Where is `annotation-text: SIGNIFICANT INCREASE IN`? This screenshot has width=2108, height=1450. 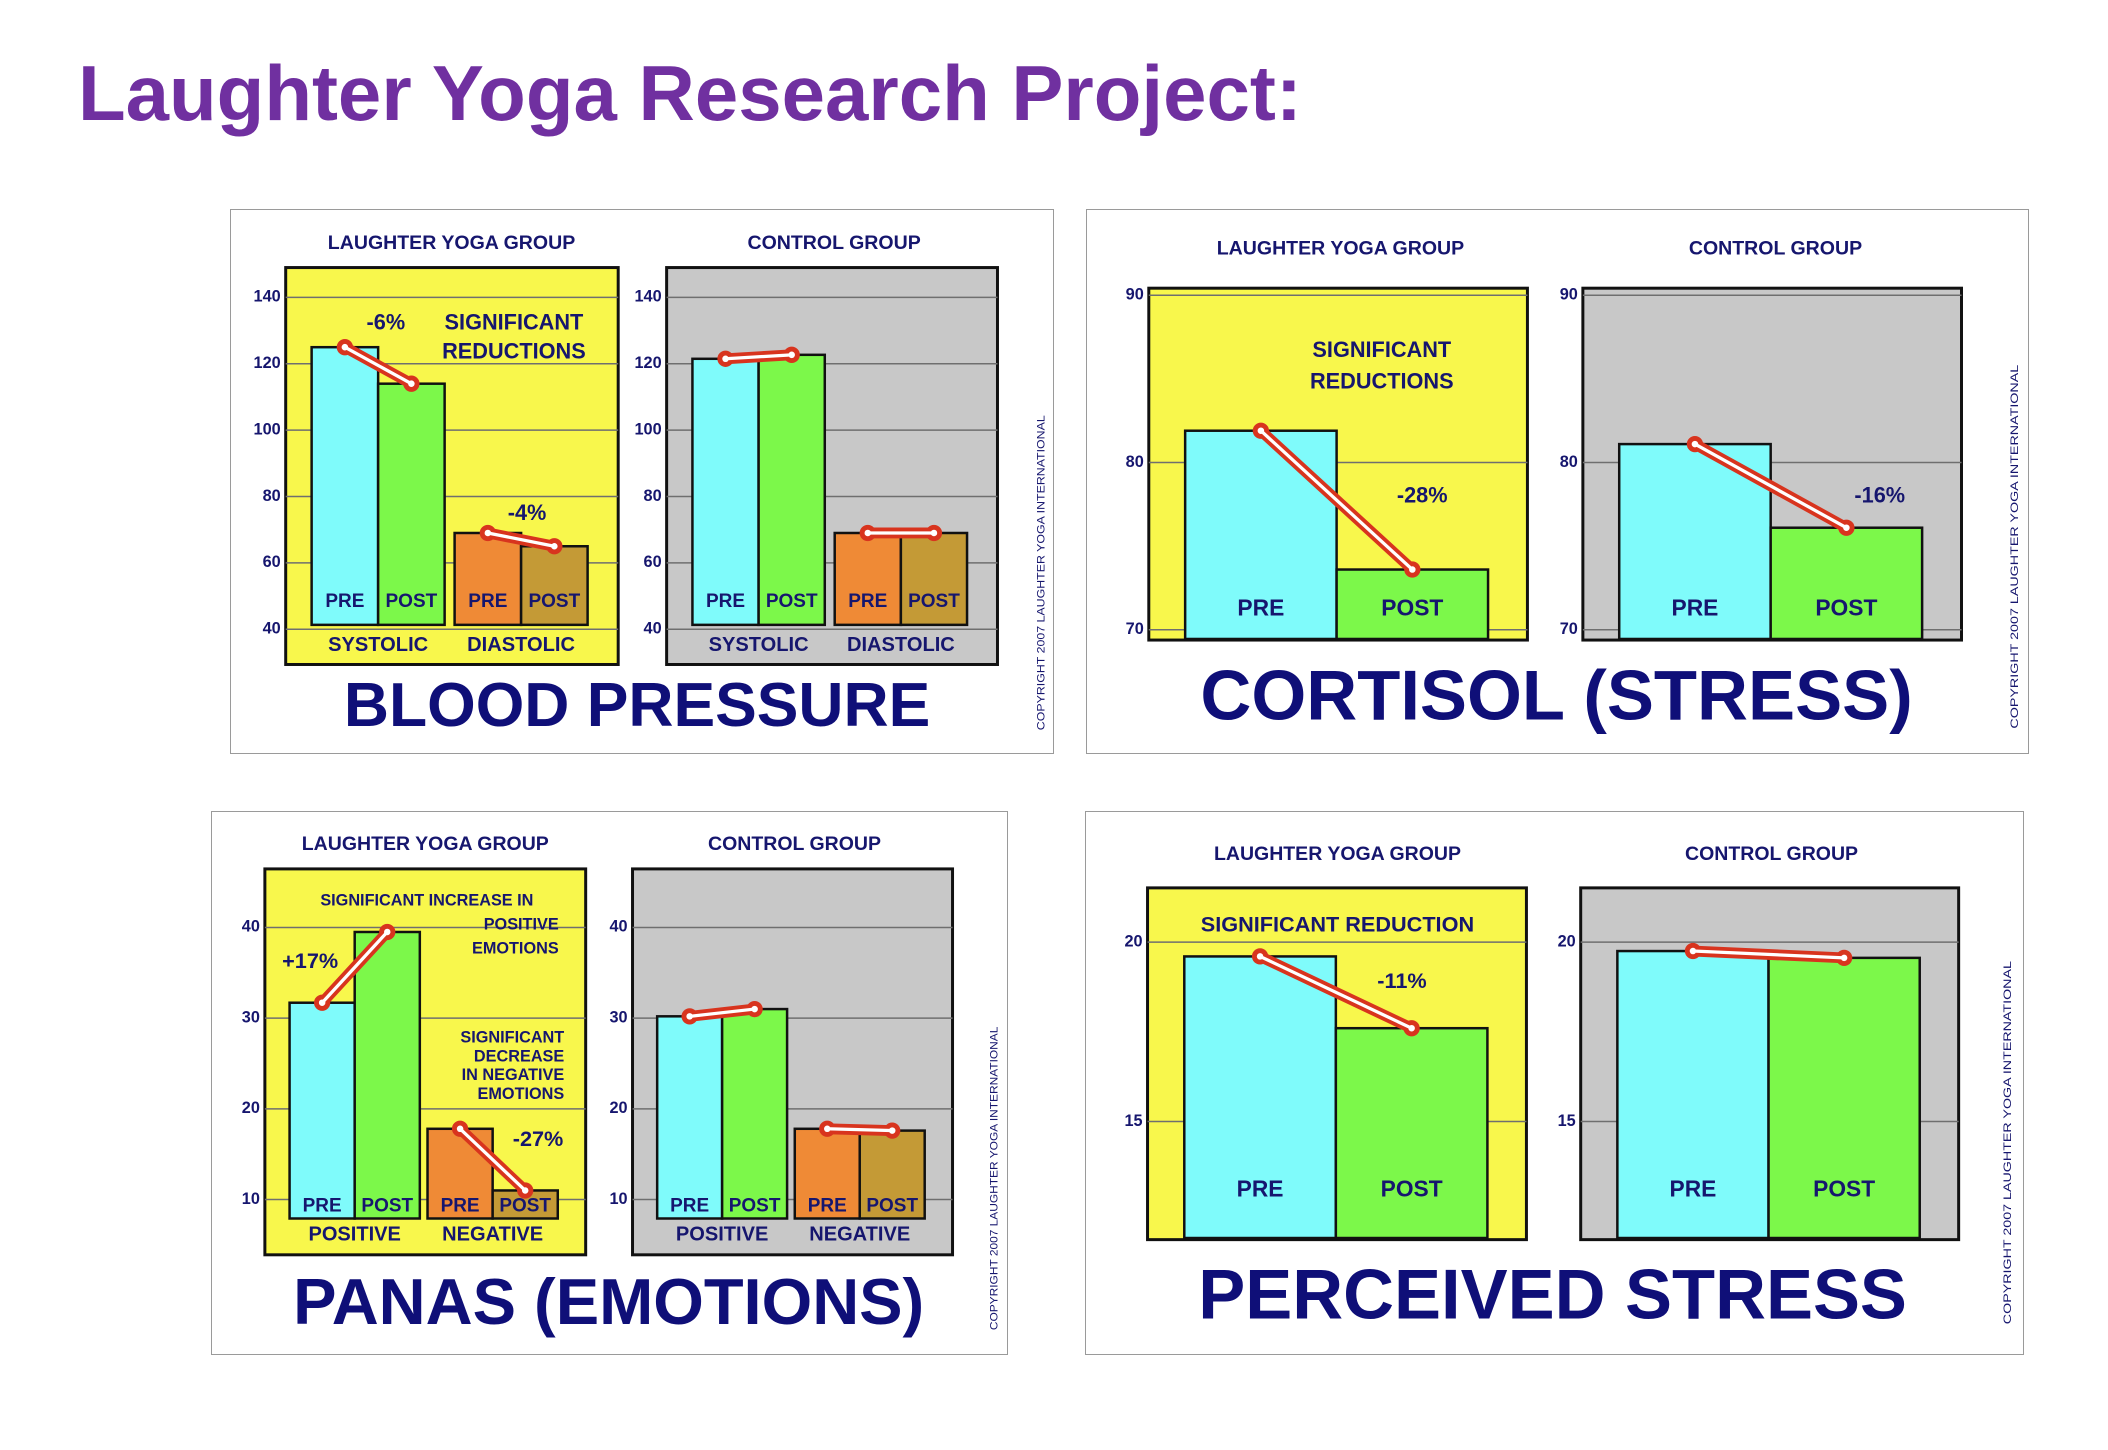 annotation-text: SIGNIFICANT INCREASE IN is located at coordinates (426, 901).